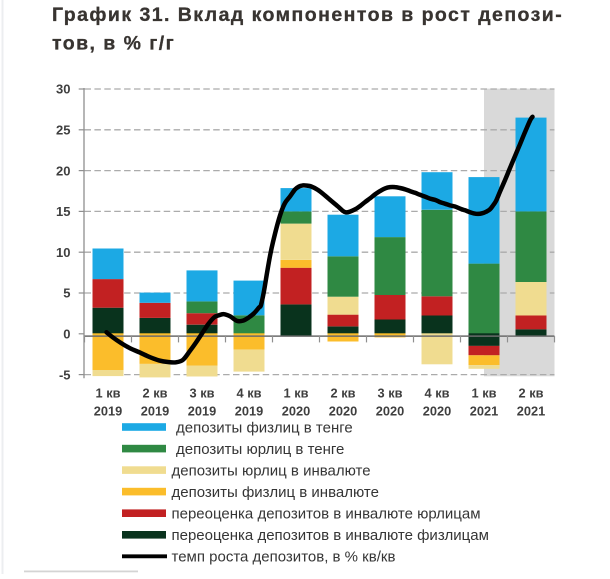  Describe the element at coordinates (63, 89) in the screenshot. I see `svg-text: 30` at that location.